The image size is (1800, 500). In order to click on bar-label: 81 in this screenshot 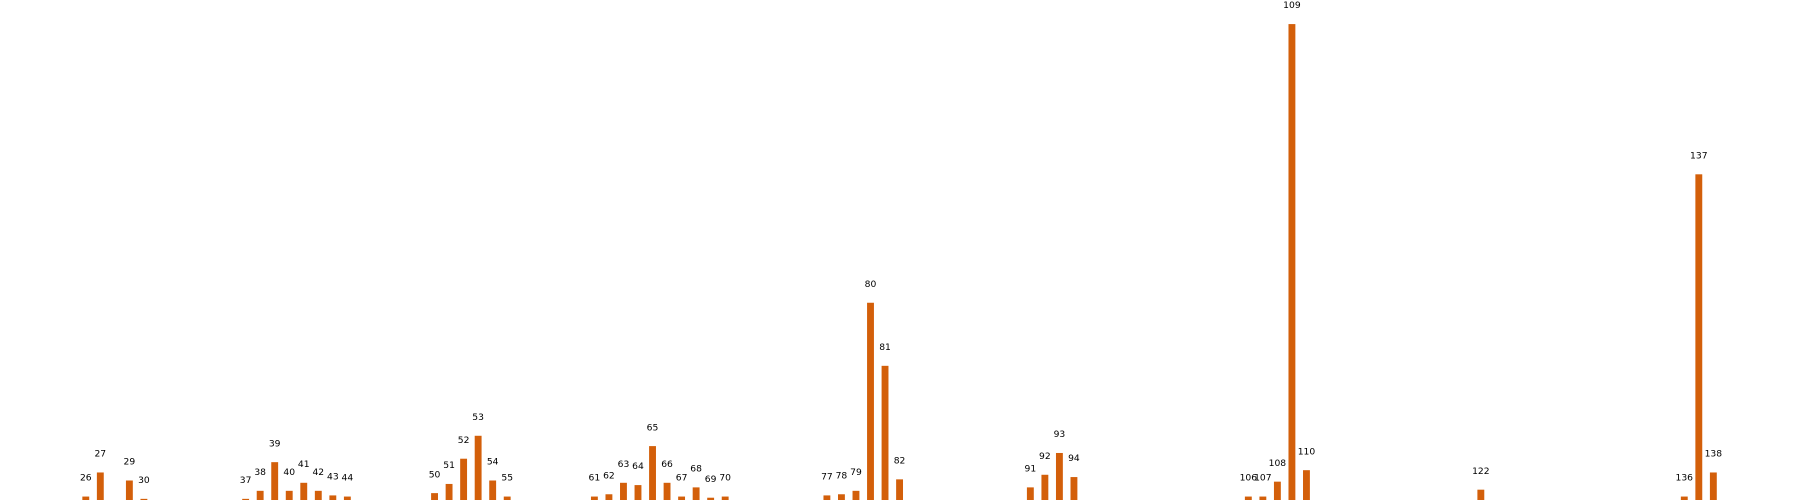, I will do `click(885, 347)`.